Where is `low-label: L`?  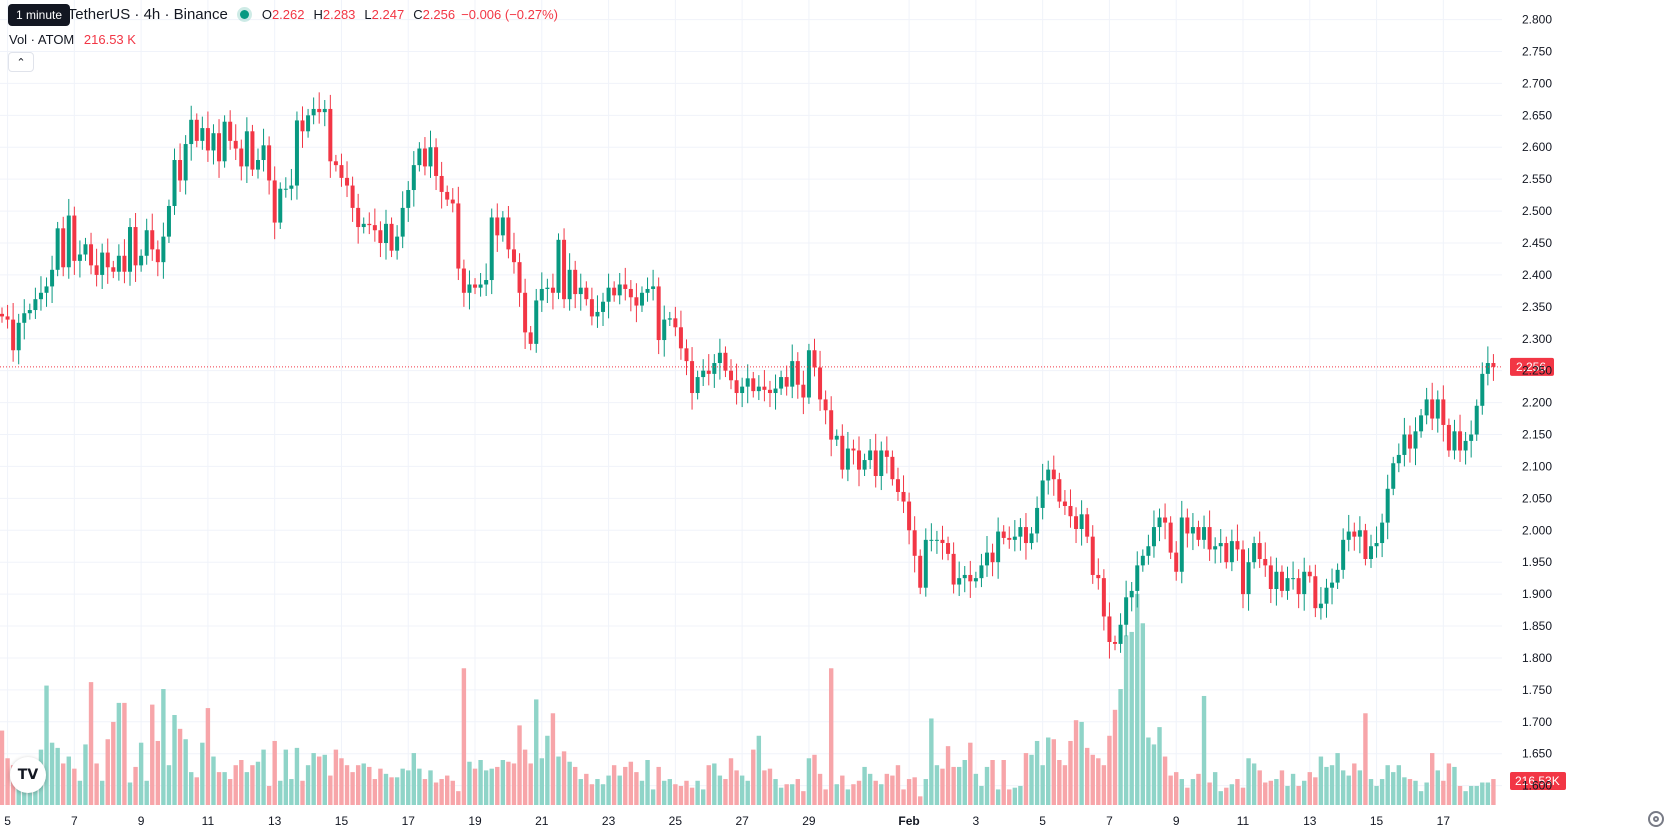
low-label: L is located at coordinates (368, 14).